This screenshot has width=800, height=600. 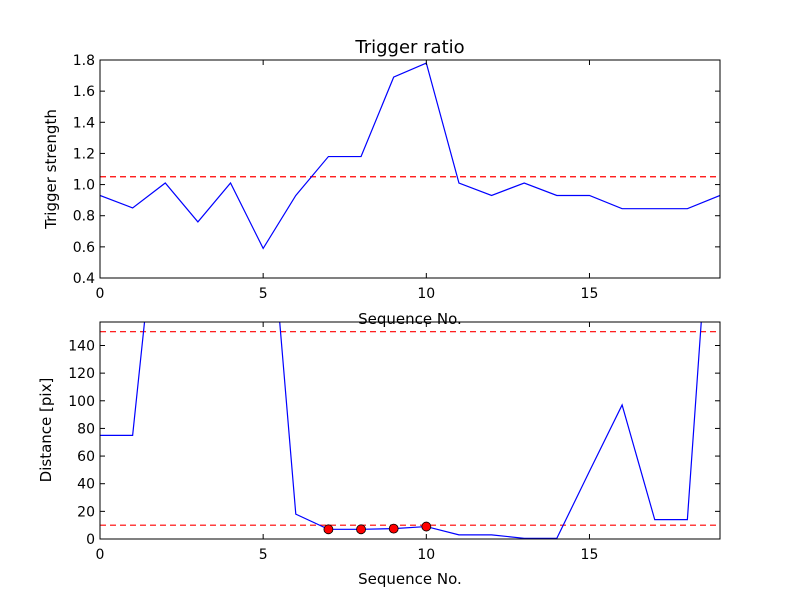 I want to click on distance-x-tick-label: 10, so click(x=426, y=555).